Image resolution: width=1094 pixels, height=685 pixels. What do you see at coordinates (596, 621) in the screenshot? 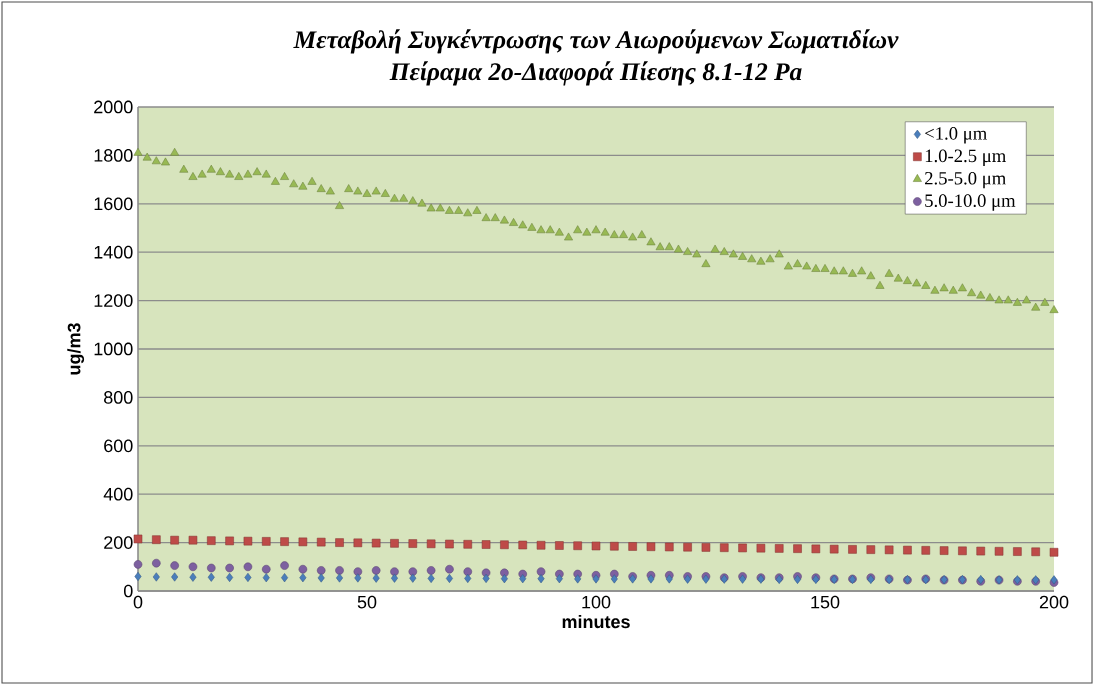
I see `x-axis-title: minutes` at bounding box center [596, 621].